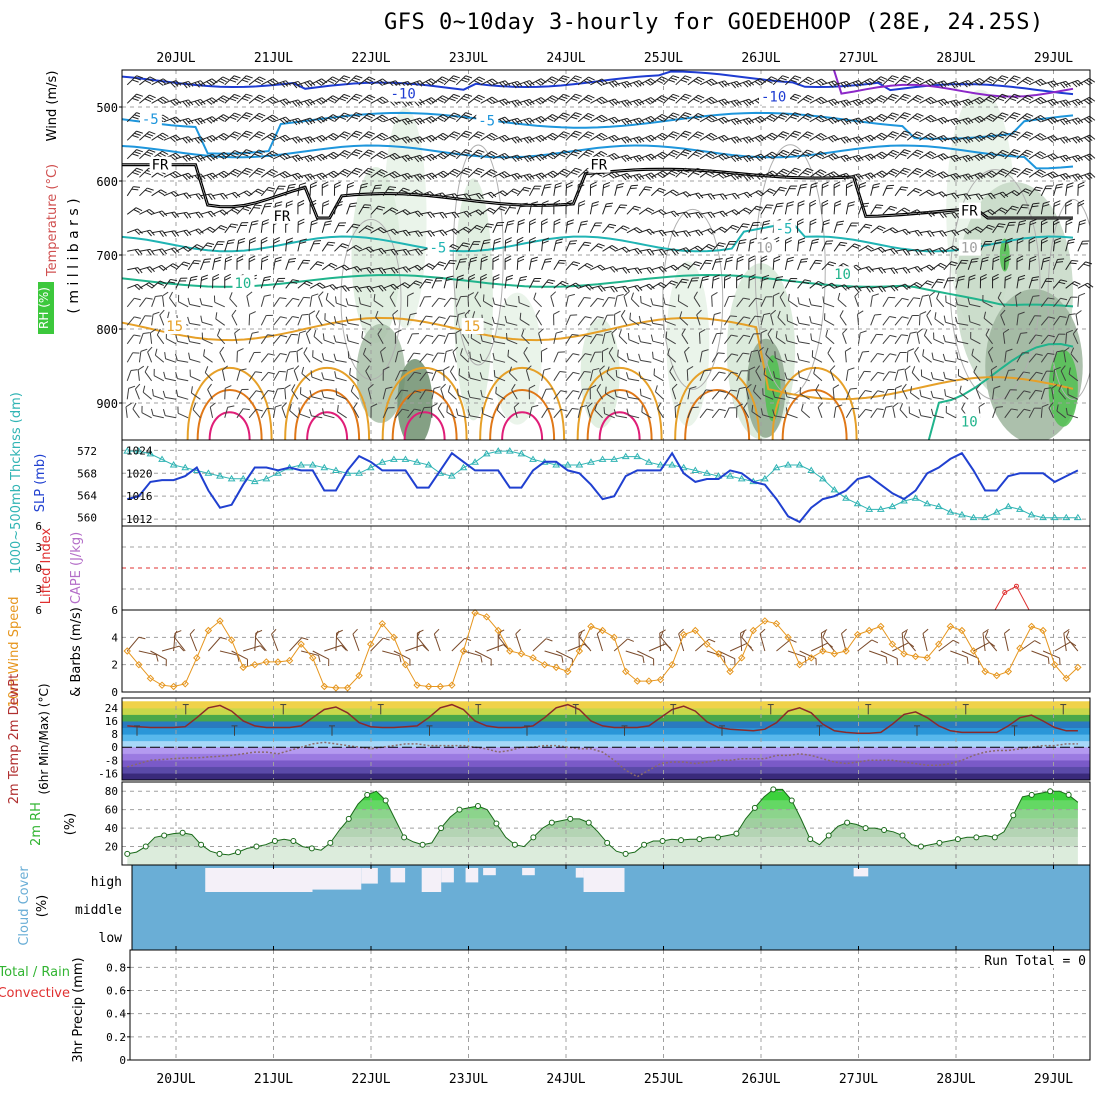 Image resolution: width=1100 pixels, height=1100 pixels. I want to click on date-label-top: 29JUL, so click(1053, 58).